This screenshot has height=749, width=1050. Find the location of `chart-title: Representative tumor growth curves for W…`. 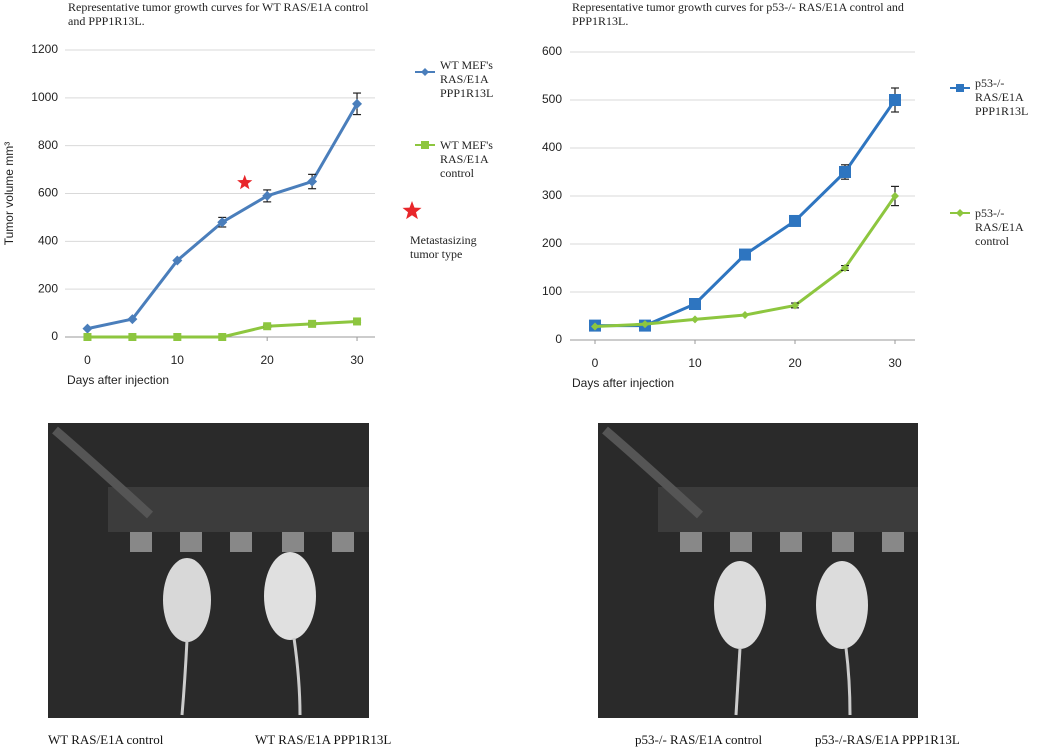

chart-title: Representative tumor growth curves for W… is located at coordinates (218, 14).